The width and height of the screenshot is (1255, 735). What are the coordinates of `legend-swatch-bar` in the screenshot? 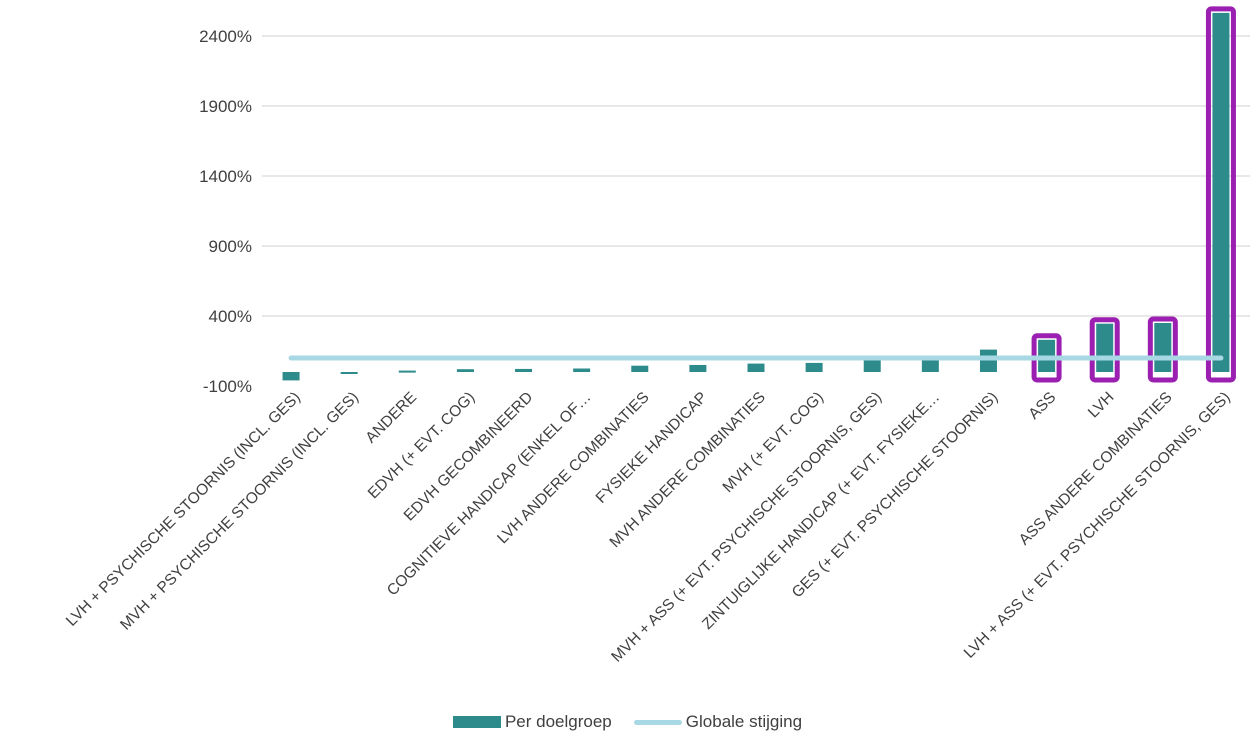 It's located at (476, 722).